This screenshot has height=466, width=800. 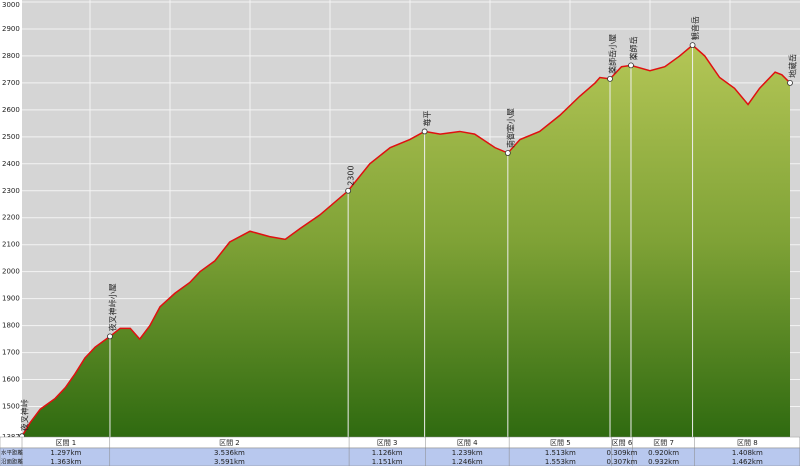 What do you see at coordinates (663, 453) in the screenshot?
I see `table-cell: 0.920km` at bounding box center [663, 453].